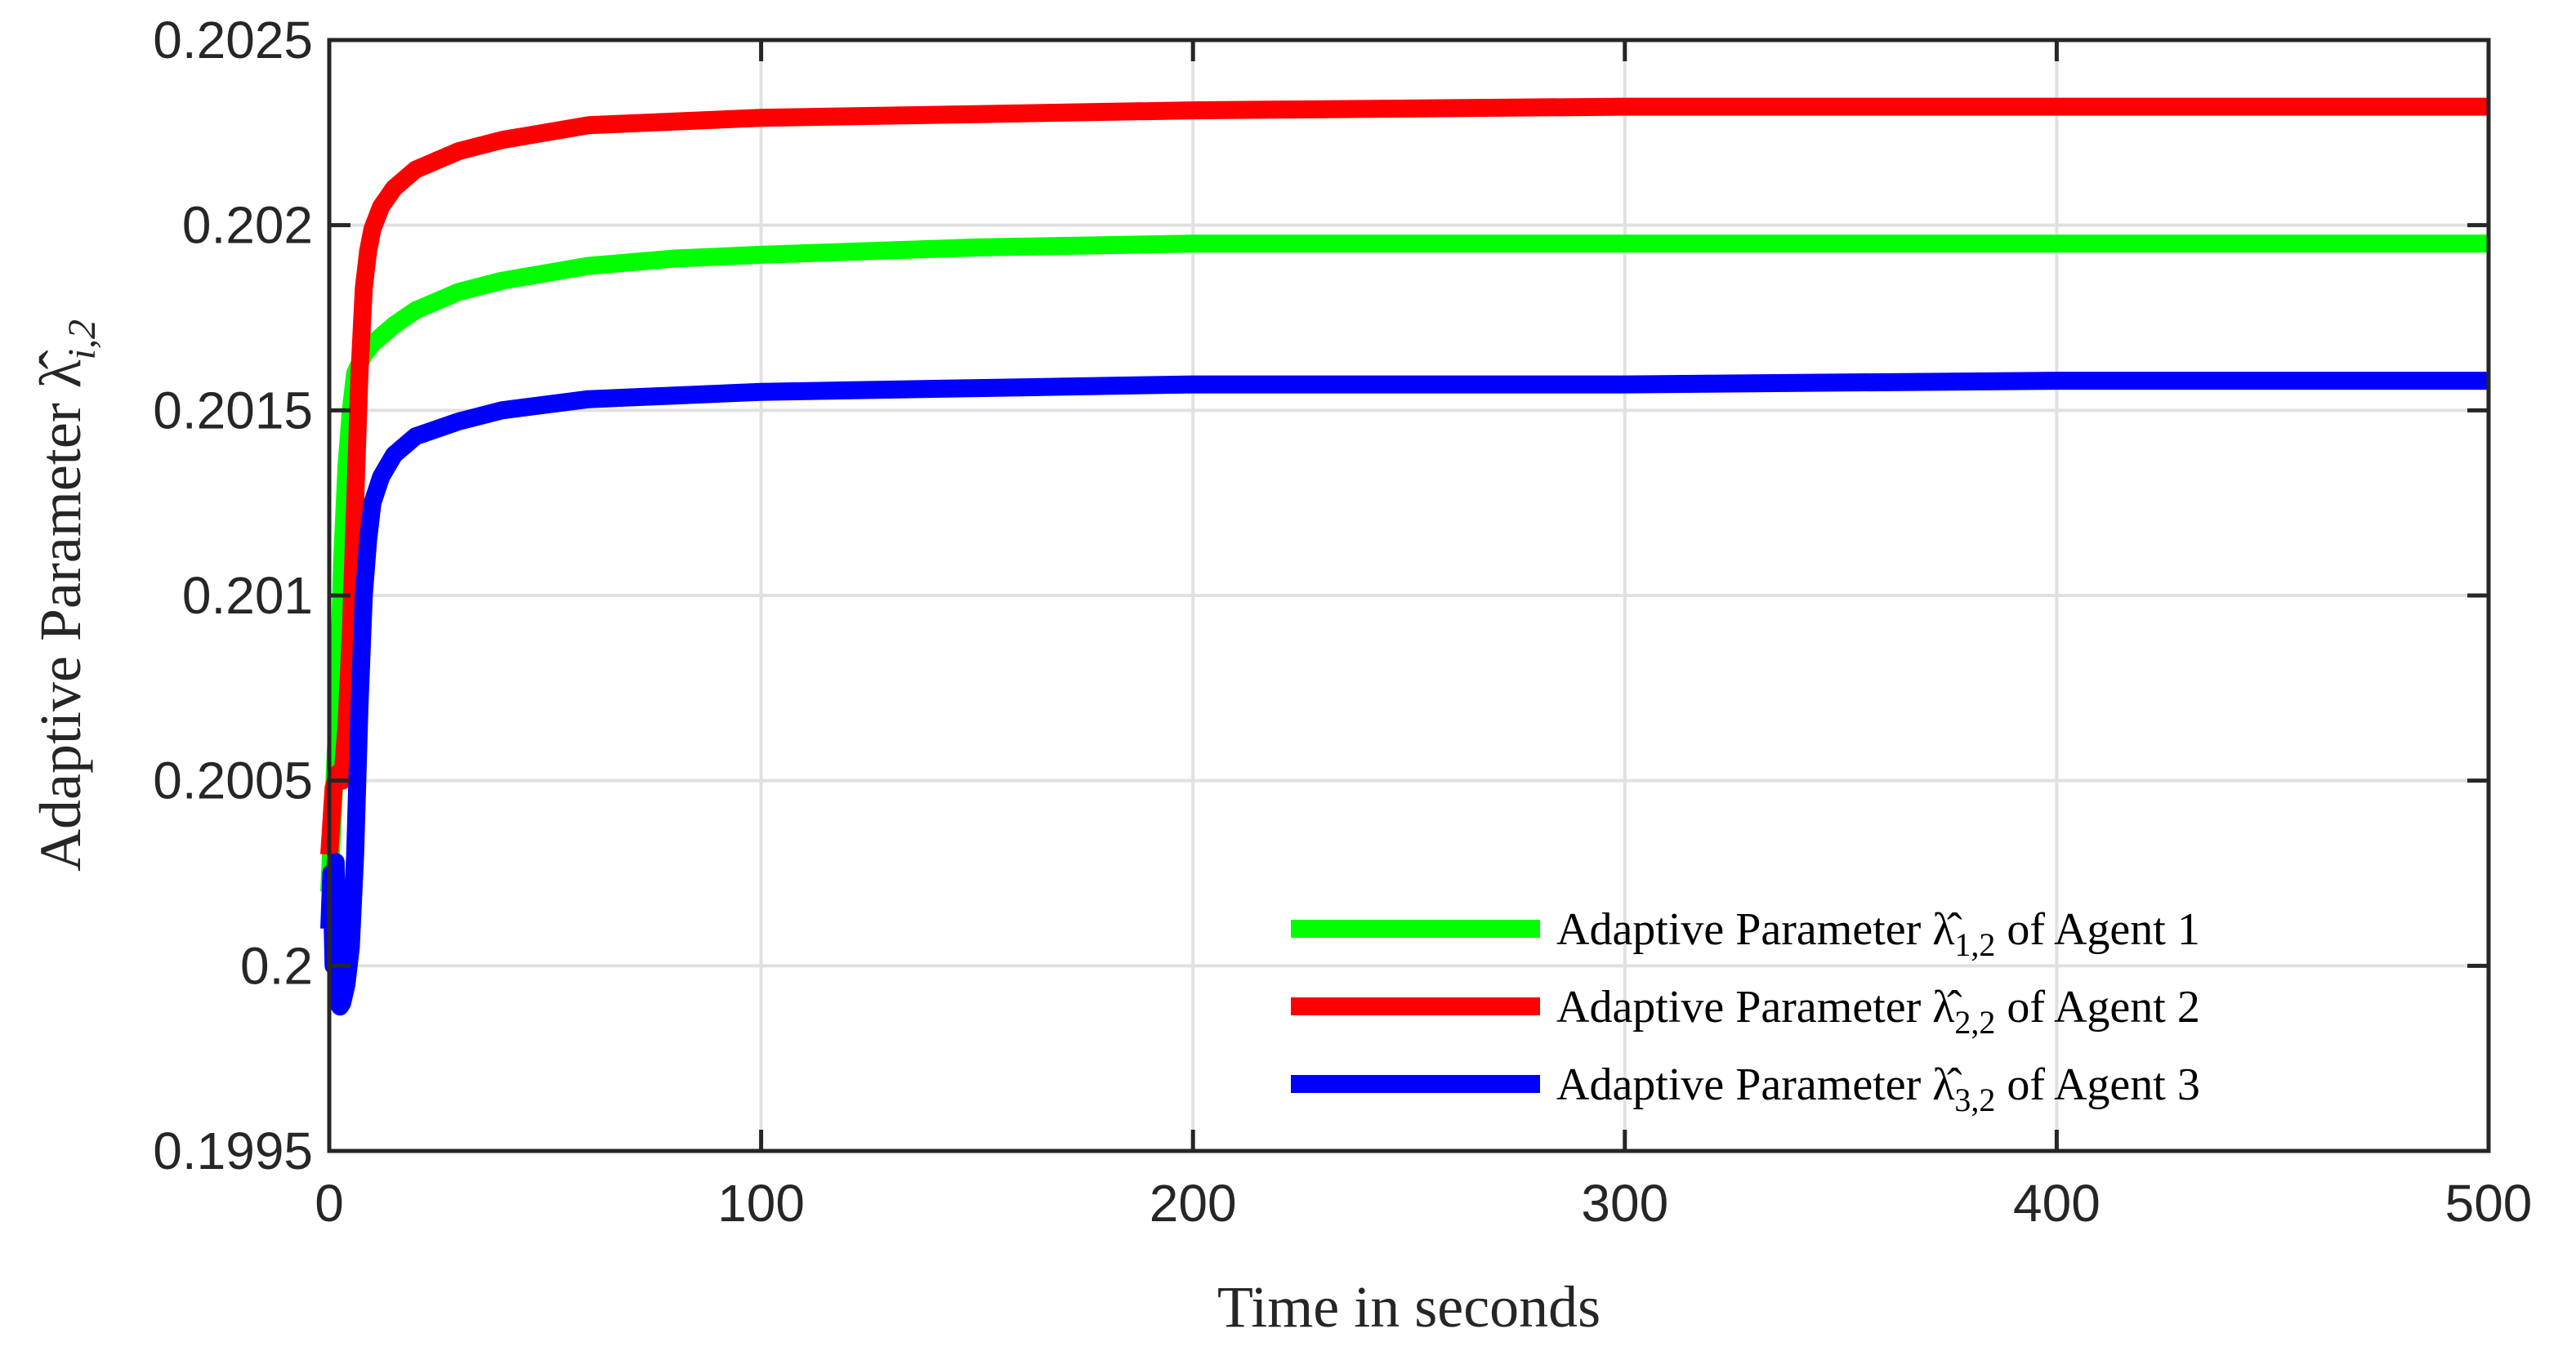 This screenshot has width=2576, height=1347. What do you see at coordinates (61, 611) in the screenshot?
I see `y-axis-label-text: Adaptive Parameter λ̂` at bounding box center [61, 611].